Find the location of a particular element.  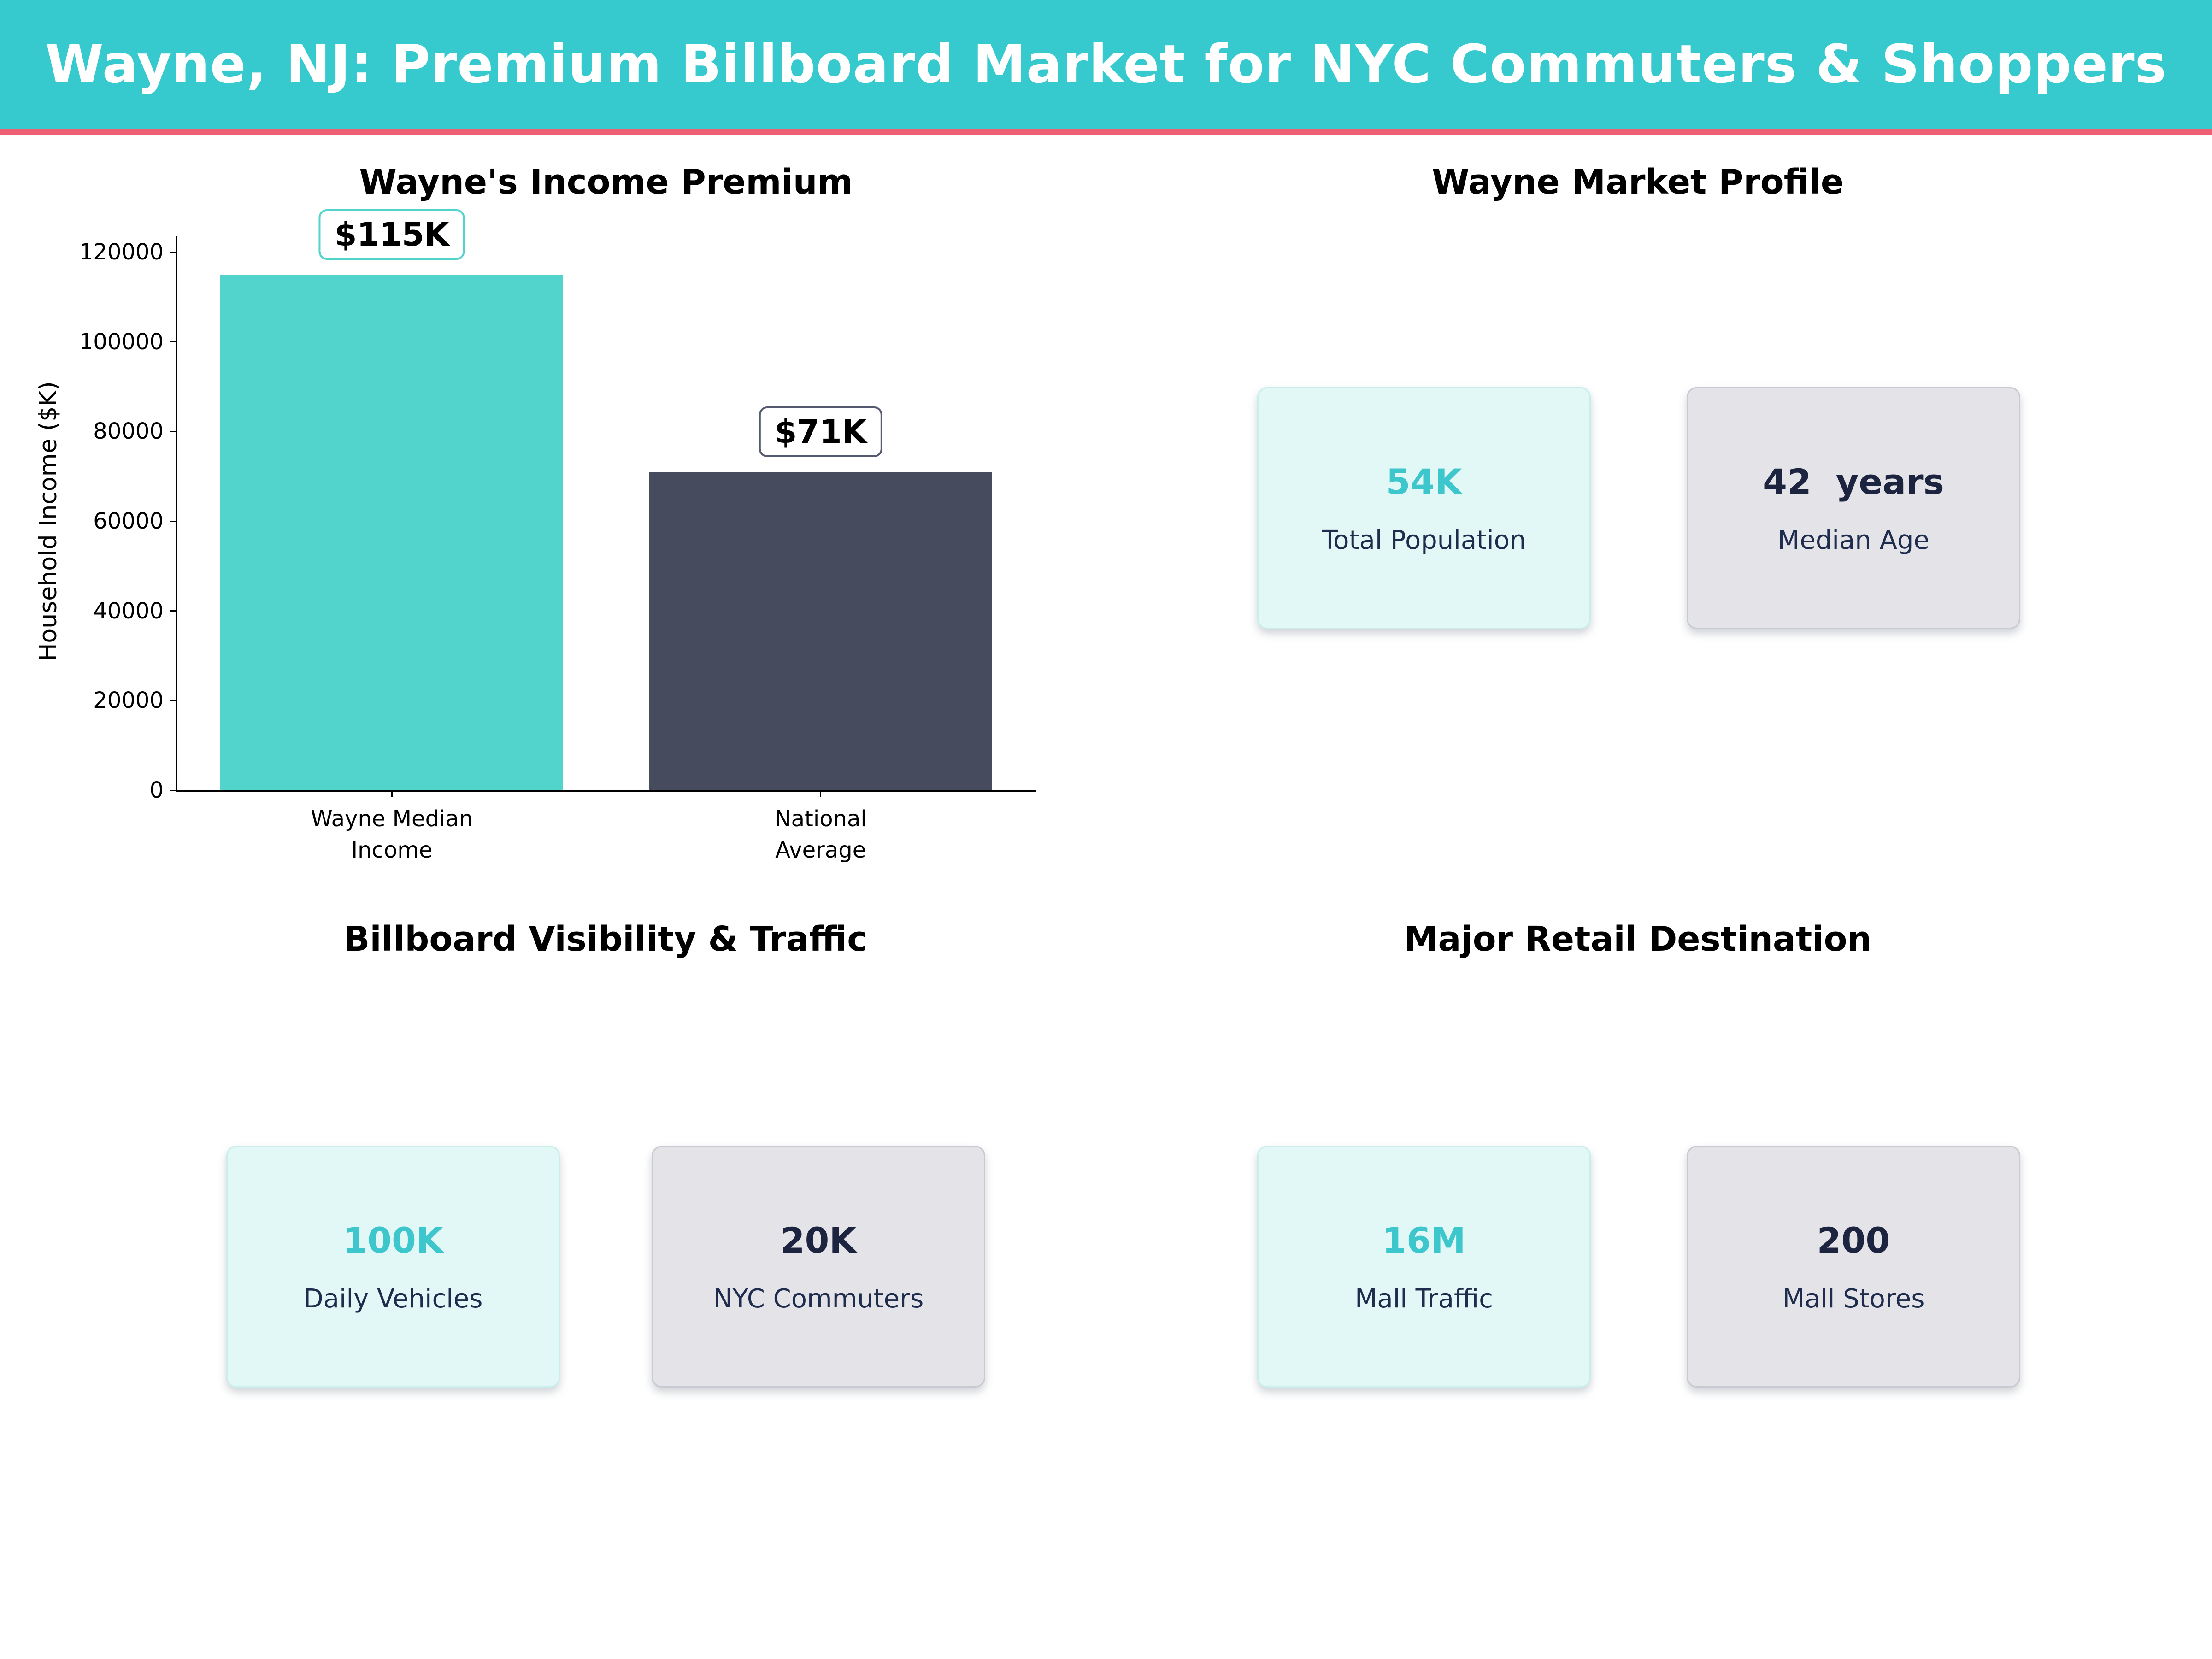

y-tick-label: 0 is located at coordinates (156, 790).